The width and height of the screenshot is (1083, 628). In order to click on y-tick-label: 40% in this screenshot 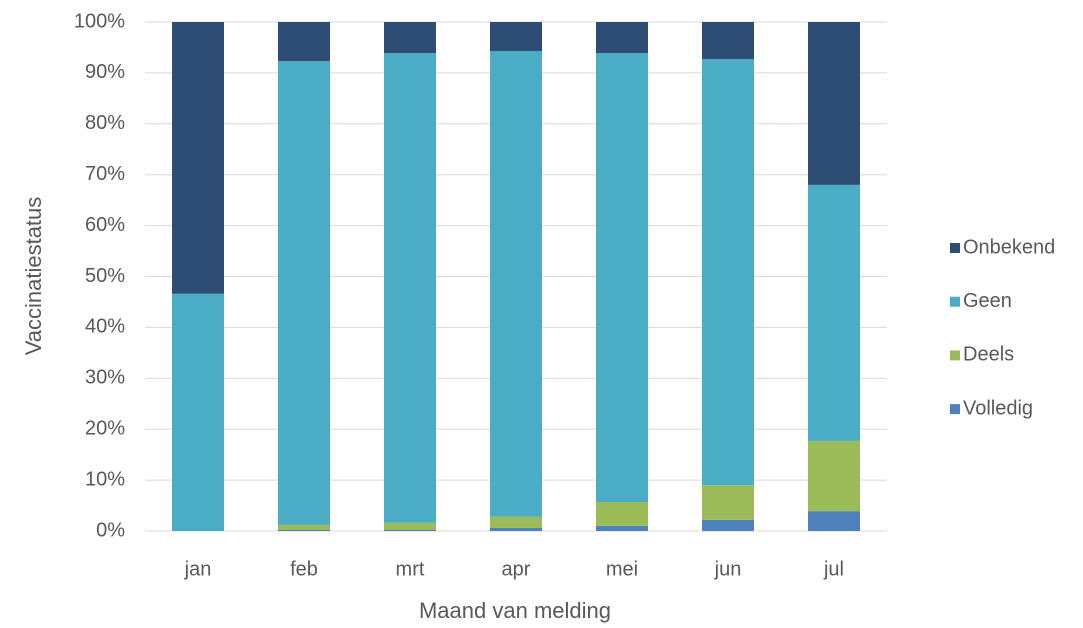, I will do `click(105, 327)`.